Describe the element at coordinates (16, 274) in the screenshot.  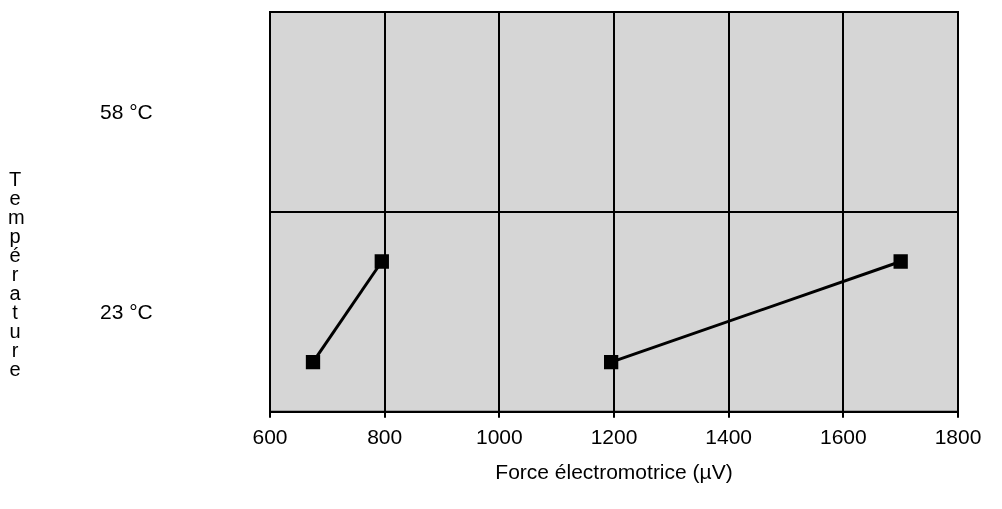
I see `text: Température` at that location.